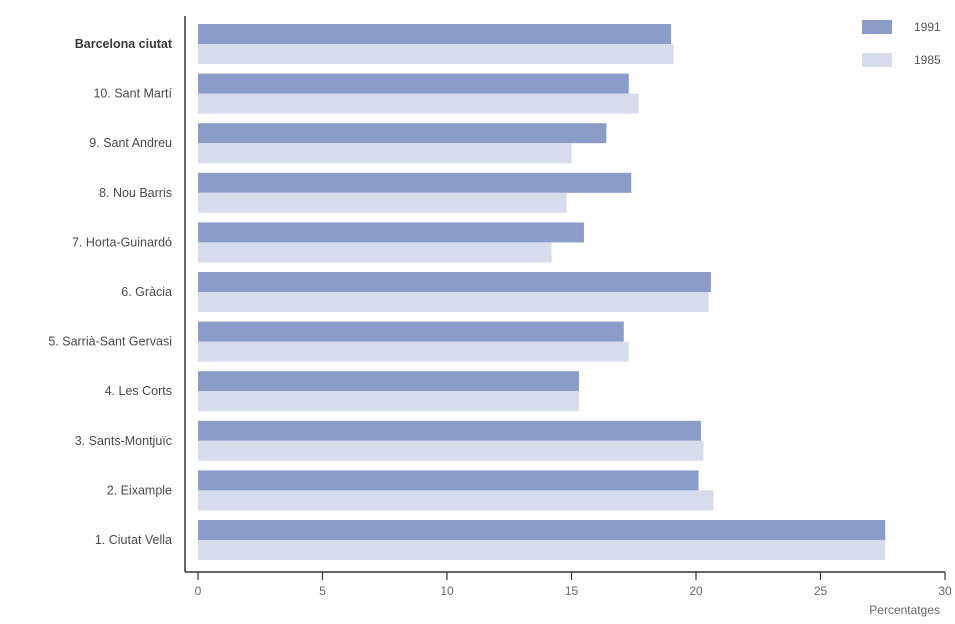 The image size is (955, 624). I want to click on category-label: 6. Gràcia, so click(146, 292).